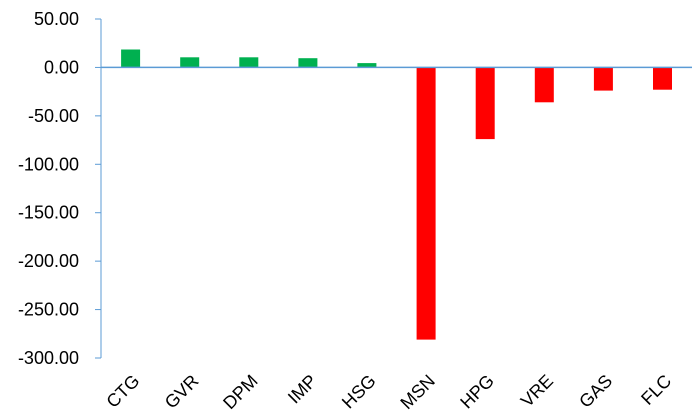  Describe the element at coordinates (190, 62) in the screenshot. I see `bar-gvr` at that location.